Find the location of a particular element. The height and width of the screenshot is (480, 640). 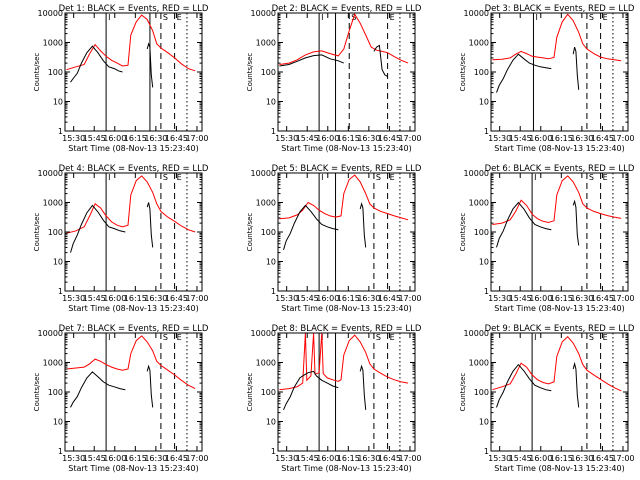

panel-title: Det 6: BLACK = Events, RED = LLD is located at coordinates (560, 169).